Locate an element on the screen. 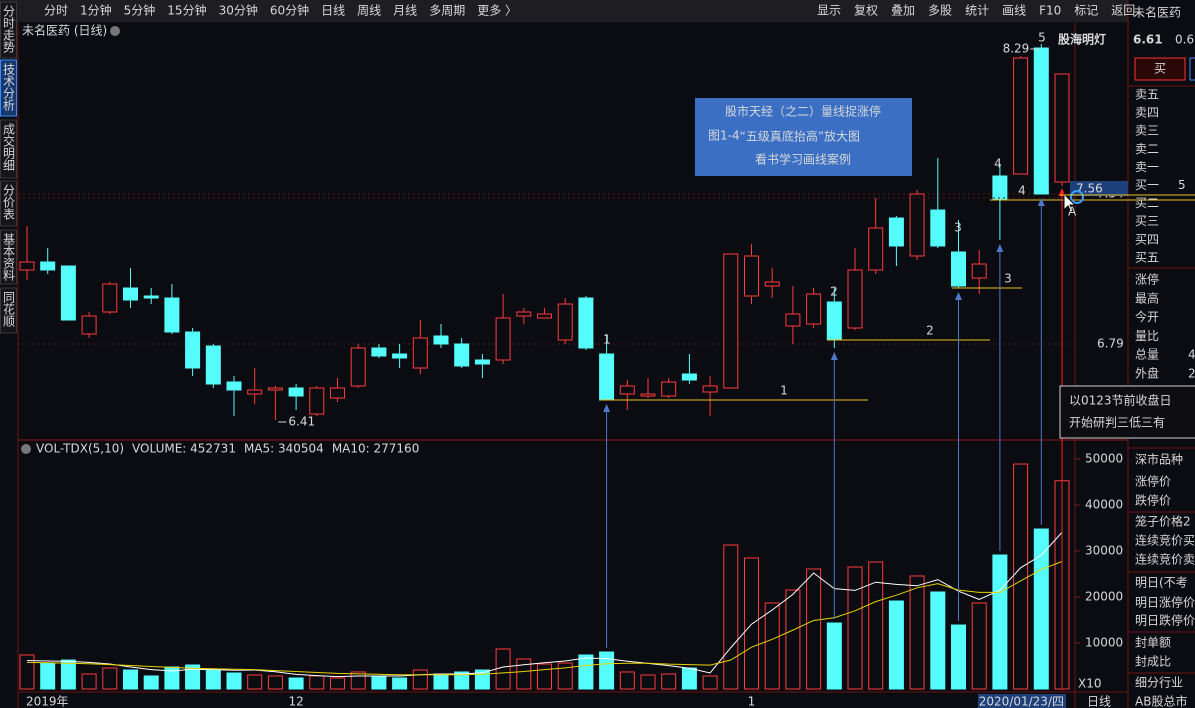  tool-button: F10 is located at coordinates (1050, 11).